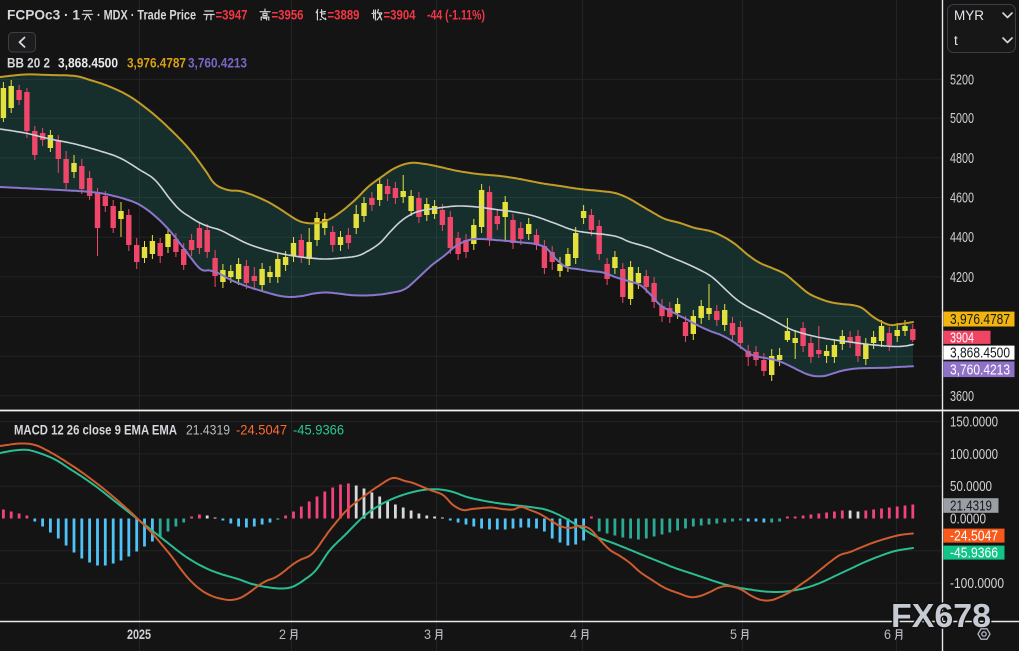 This screenshot has height=651, width=1019. Describe the element at coordinates (139, 634) in the screenshot. I see `svg-text: 2025` at that location.